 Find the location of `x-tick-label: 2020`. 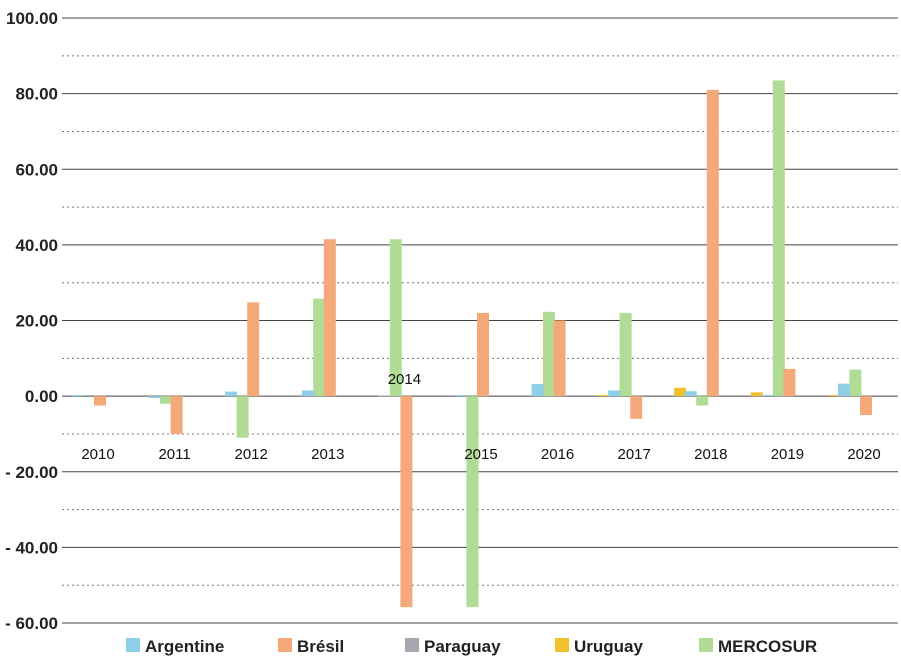

x-tick-label: 2020 is located at coordinates (863, 454).